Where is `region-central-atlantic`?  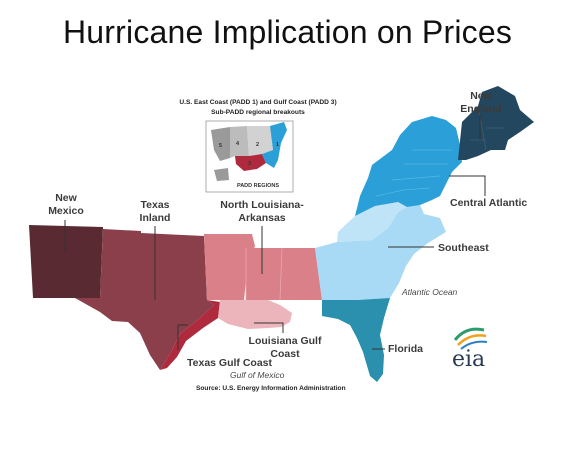
region-central-atlantic is located at coordinates (408, 166).